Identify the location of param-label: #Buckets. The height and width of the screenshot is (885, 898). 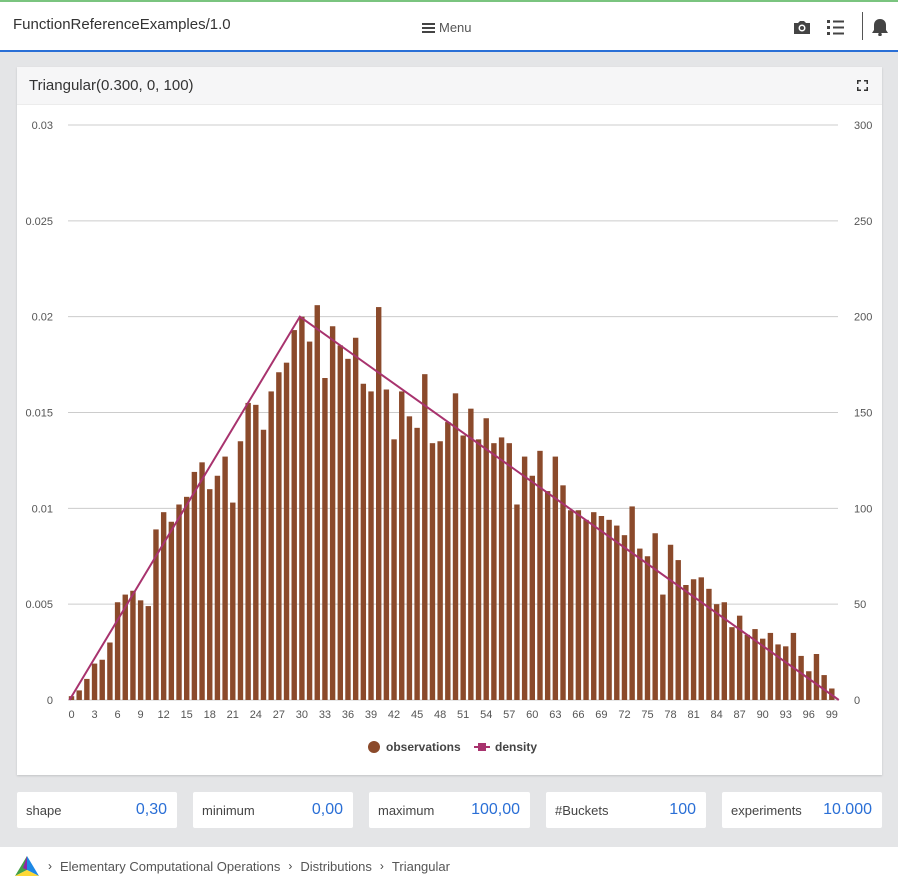
(582, 810).